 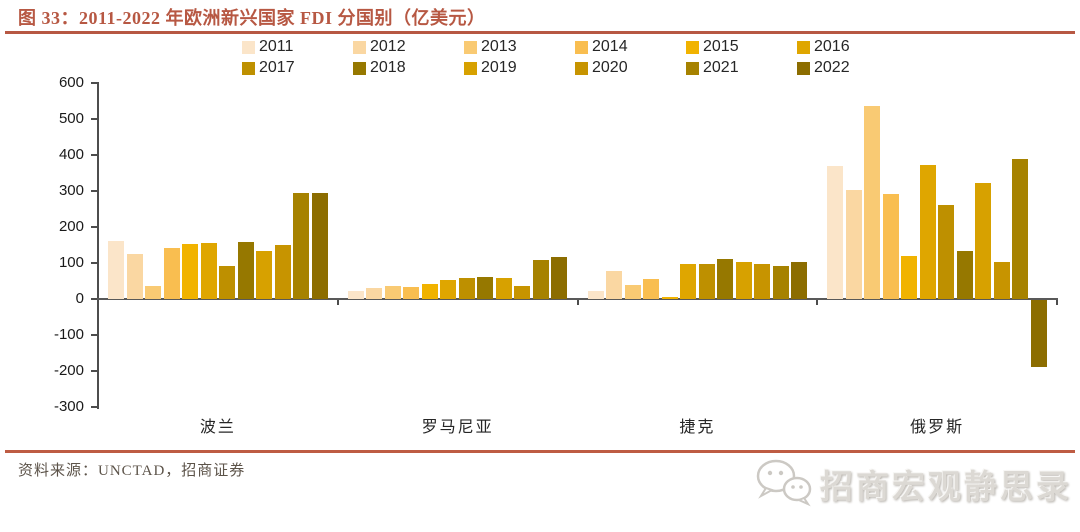 I want to click on bar-2012-俄罗斯, so click(x=853, y=244).